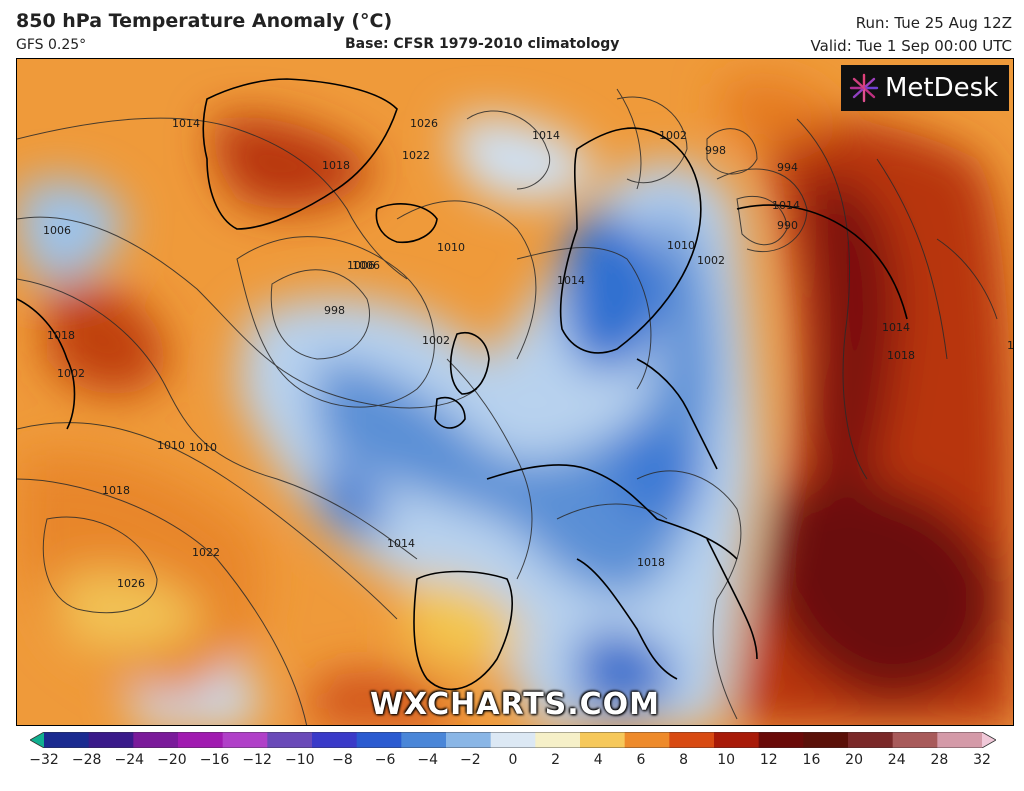  Describe the element at coordinates (86, 760) in the screenshot. I see `colorbar-tick-label: −28` at that location.